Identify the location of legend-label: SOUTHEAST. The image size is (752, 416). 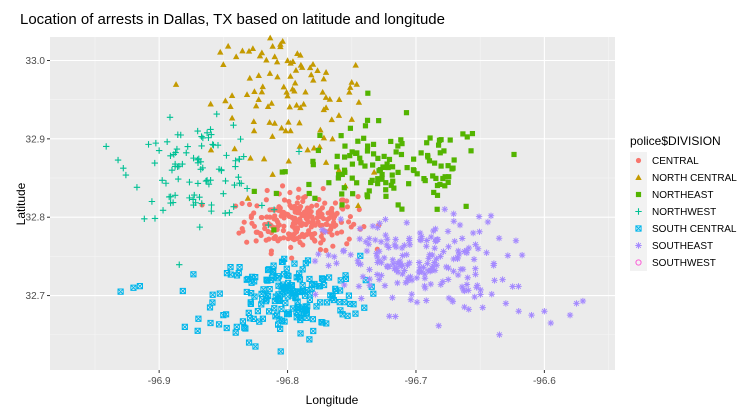
(682, 246).